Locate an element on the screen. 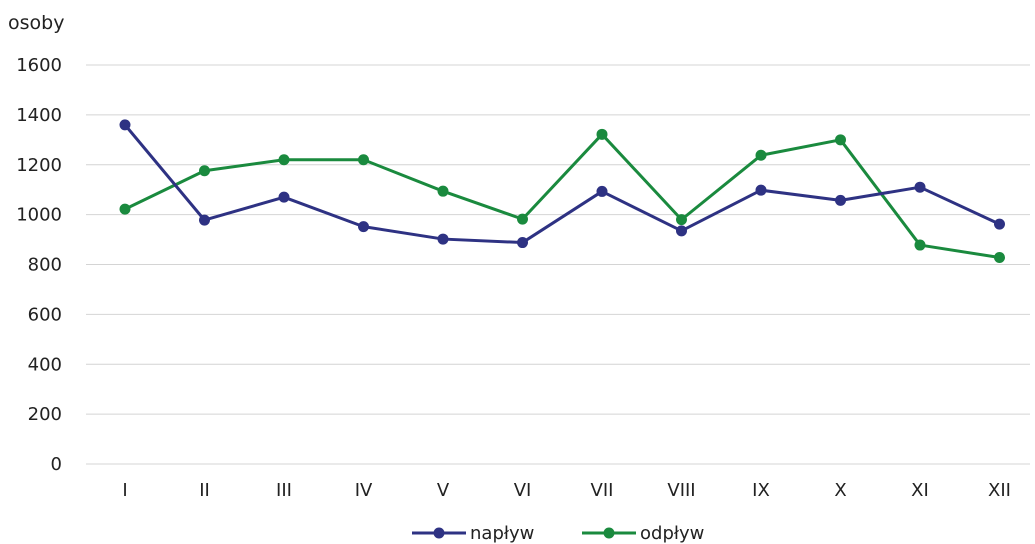 The width and height of the screenshot is (1035, 544). x-tick-label: X is located at coordinates (840, 490).